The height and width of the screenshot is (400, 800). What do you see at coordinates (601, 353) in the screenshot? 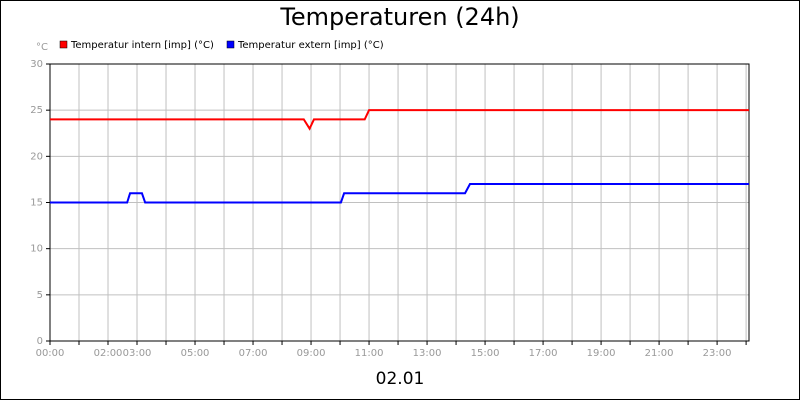
I see `x-tick-label: 19:00` at bounding box center [601, 353].